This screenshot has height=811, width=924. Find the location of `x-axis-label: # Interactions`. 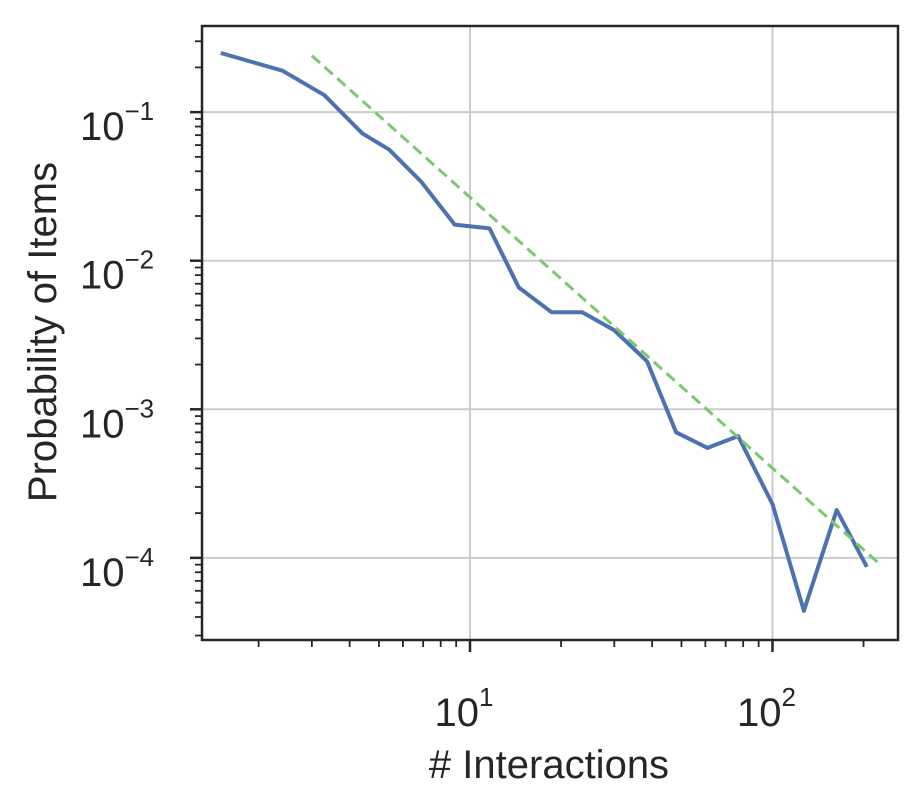

x-axis-label: # Interactions is located at coordinates (549, 765).